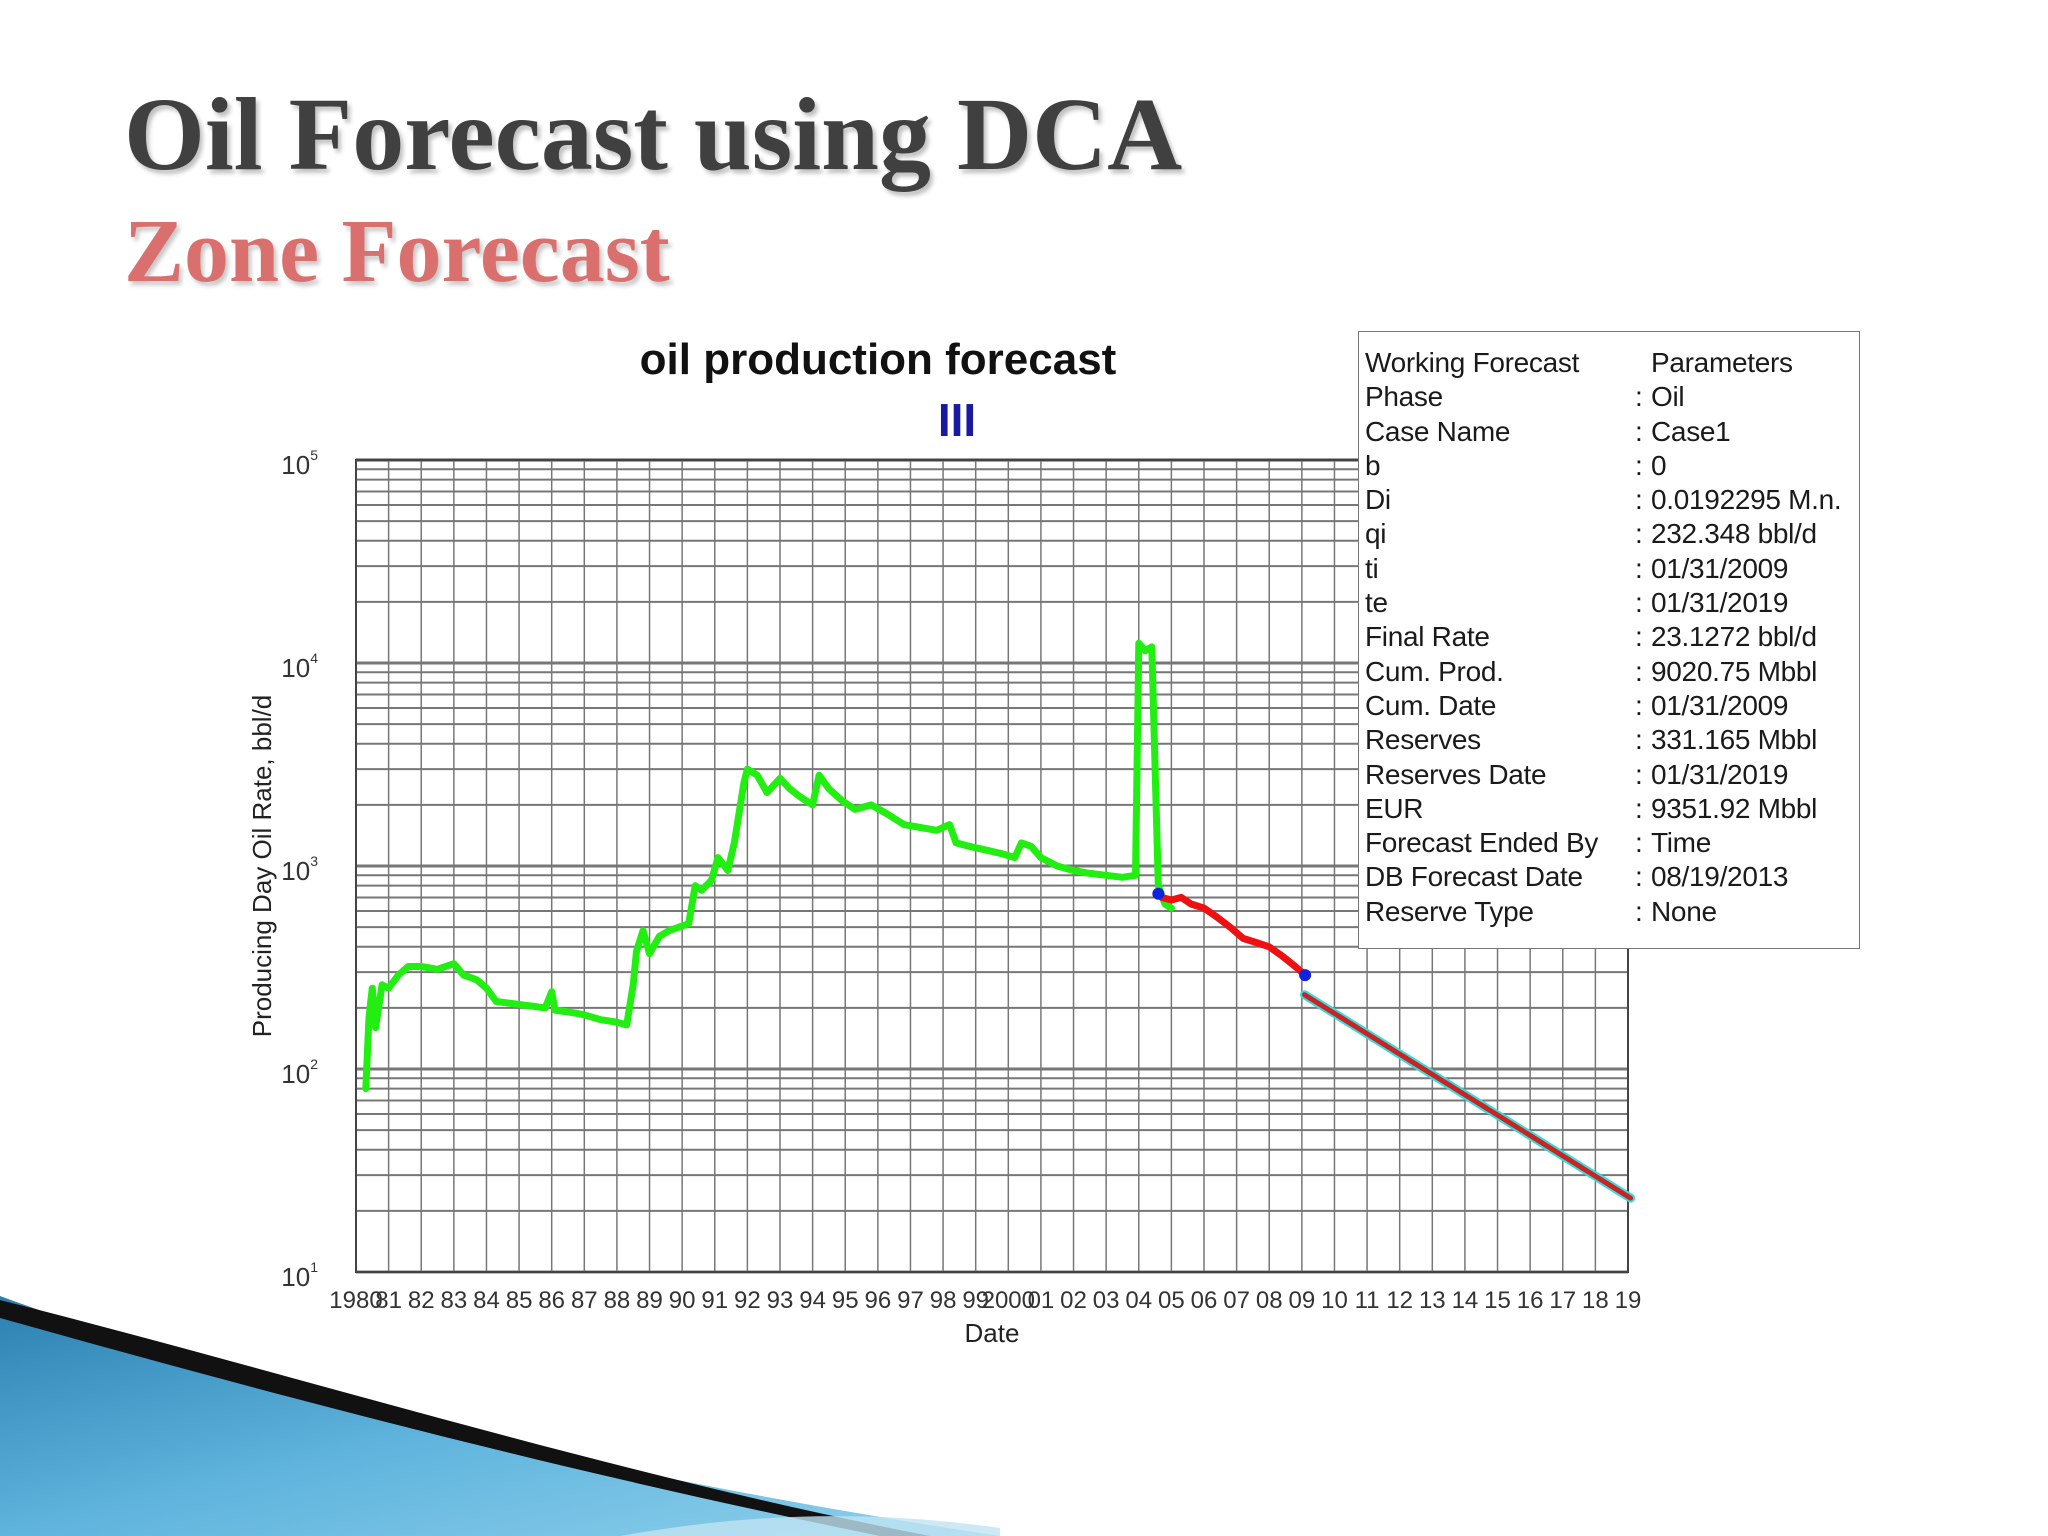  I want to click on x-axis-label: Date, so click(992, 1333).